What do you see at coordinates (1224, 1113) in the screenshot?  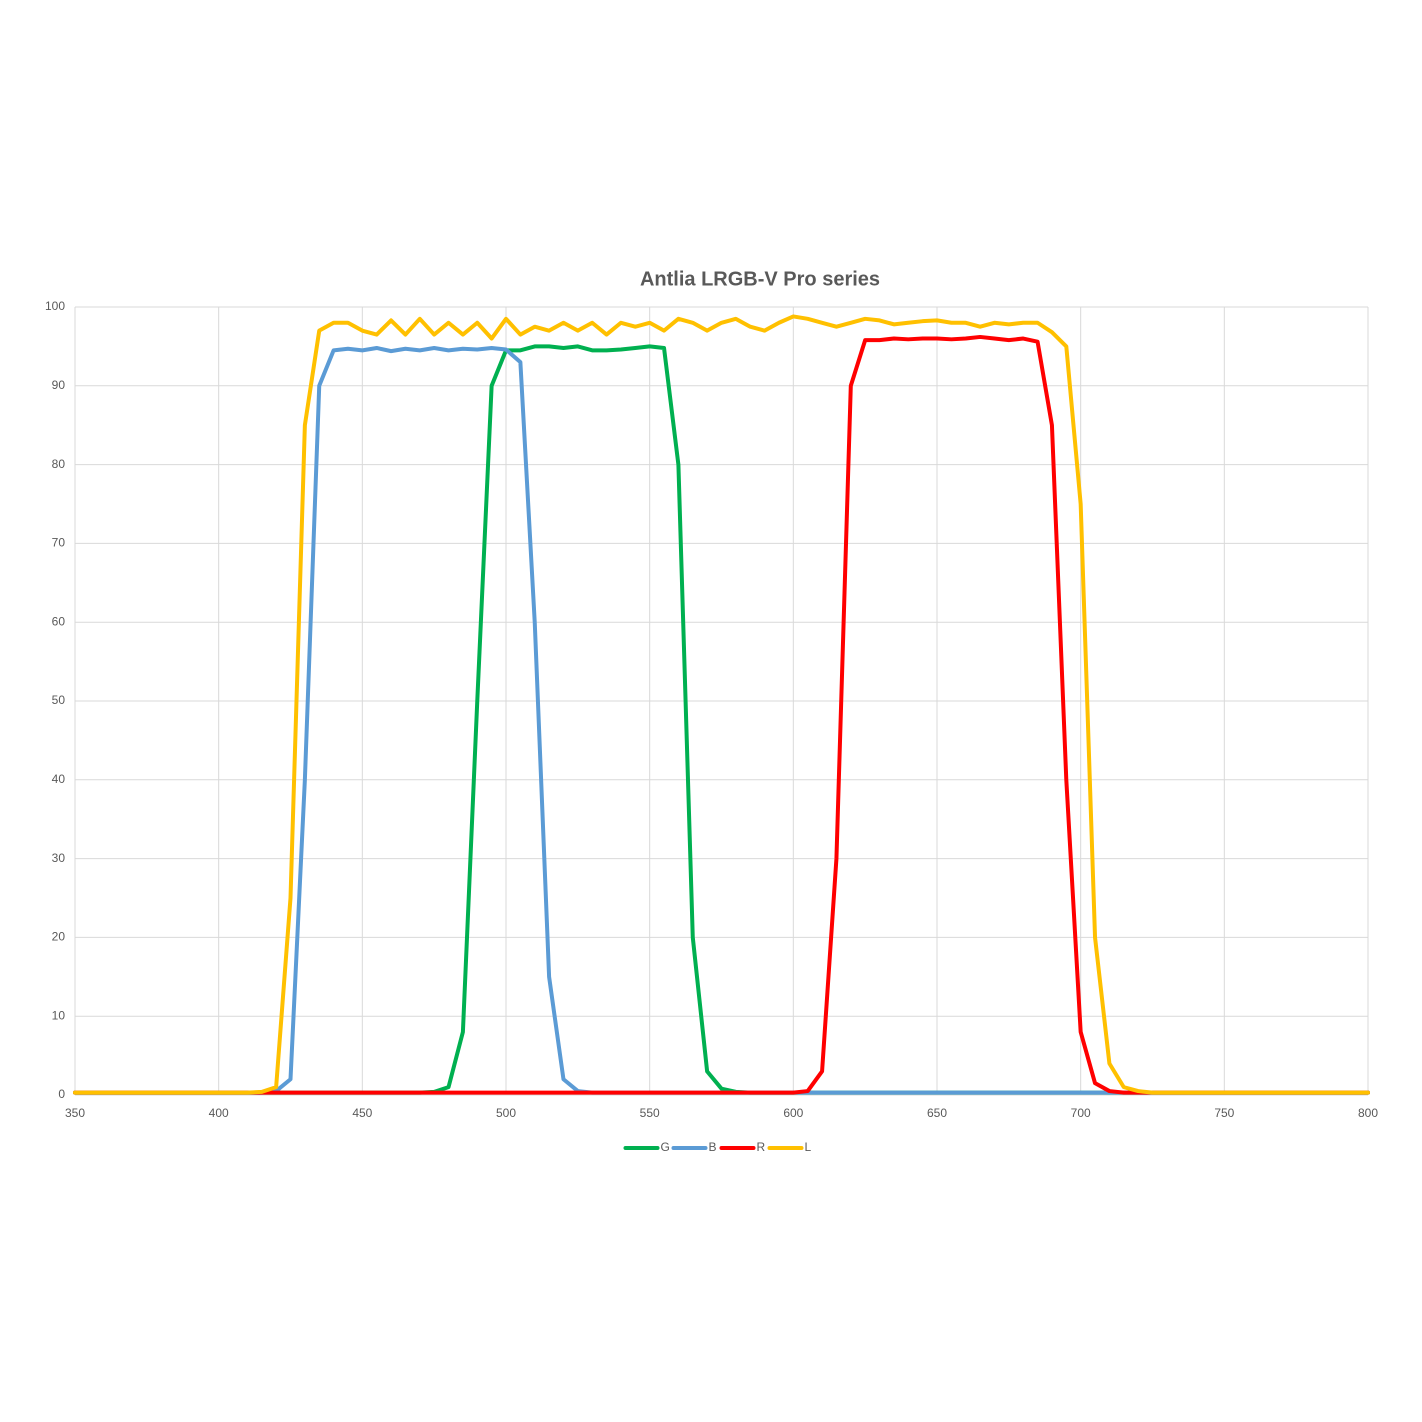 I see `x-tick-label: 750` at bounding box center [1224, 1113].